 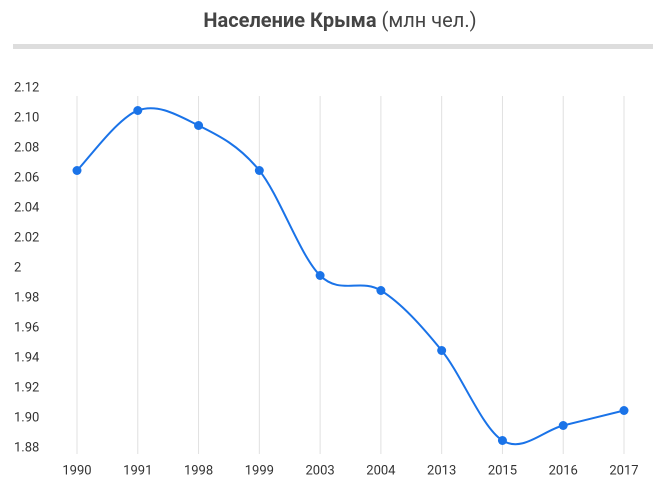 What do you see at coordinates (26, 147) in the screenshot?
I see `y-tick-label: 2.08` at bounding box center [26, 147].